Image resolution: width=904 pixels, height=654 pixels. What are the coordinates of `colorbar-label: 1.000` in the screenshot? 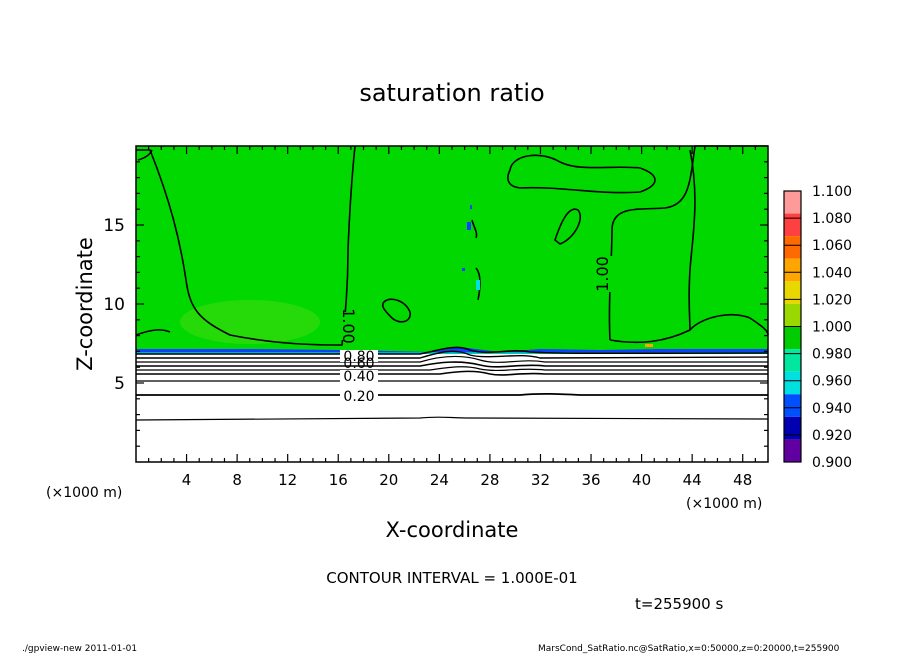 It's located at (832, 328).